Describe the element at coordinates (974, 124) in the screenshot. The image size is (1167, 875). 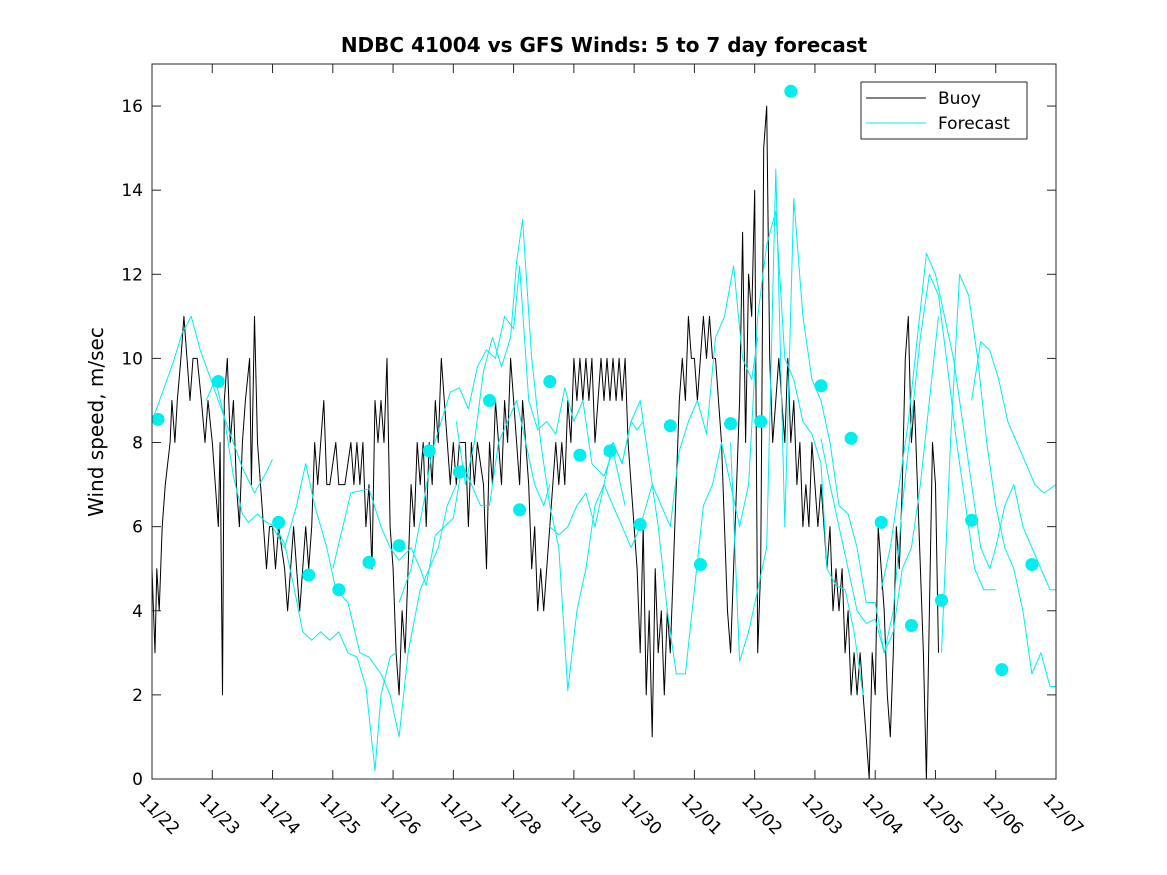
I see `legend-forecast-label: Forecast` at that location.